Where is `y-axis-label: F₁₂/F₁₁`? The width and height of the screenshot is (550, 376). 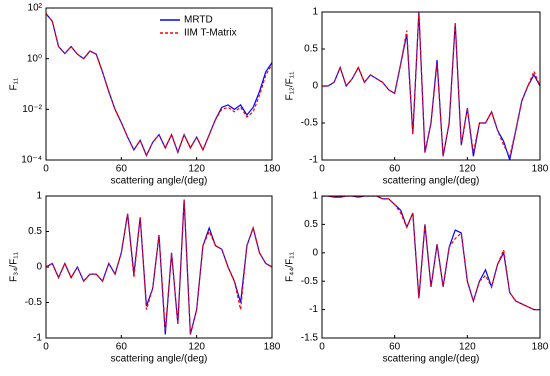
y-axis-label: F₁₂/F₁₁ is located at coordinates (290, 86).